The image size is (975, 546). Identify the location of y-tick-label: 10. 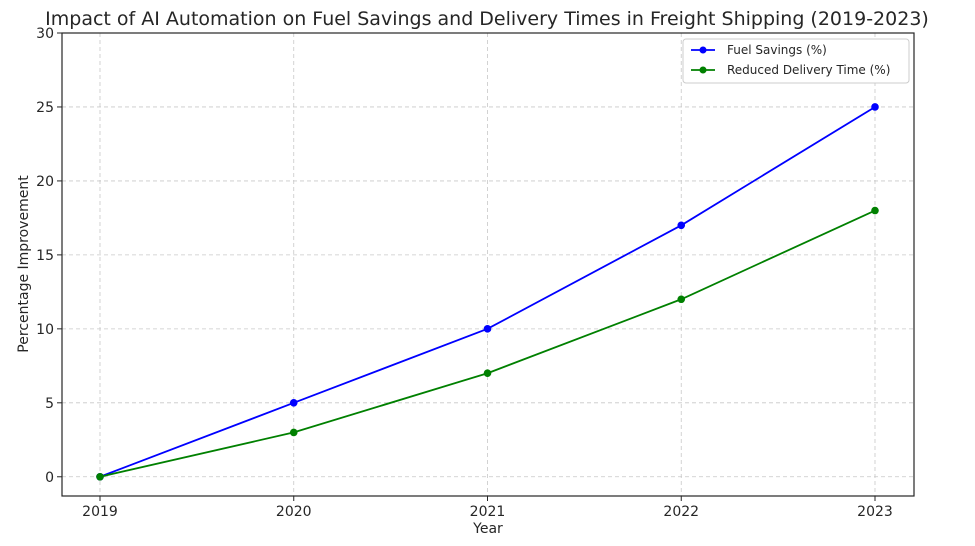
(45, 330).